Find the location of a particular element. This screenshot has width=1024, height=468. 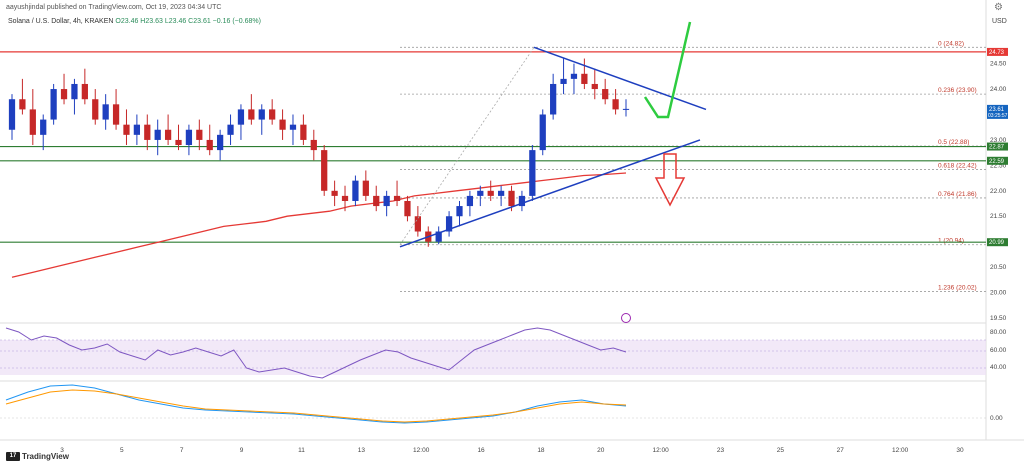

time-tick-label: 7 is located at coordinates (182, 450).